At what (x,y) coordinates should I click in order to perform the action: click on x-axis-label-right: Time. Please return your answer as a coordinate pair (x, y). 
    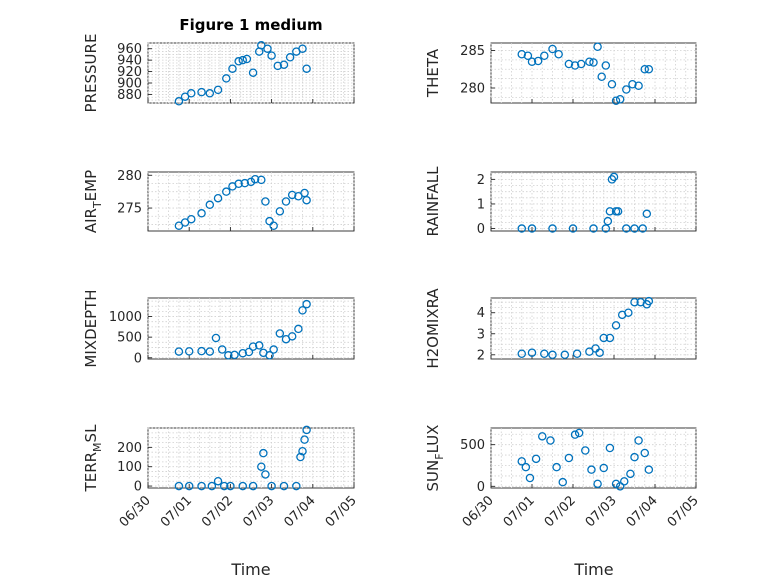
    Looking at the image, I should click on (593, 569).